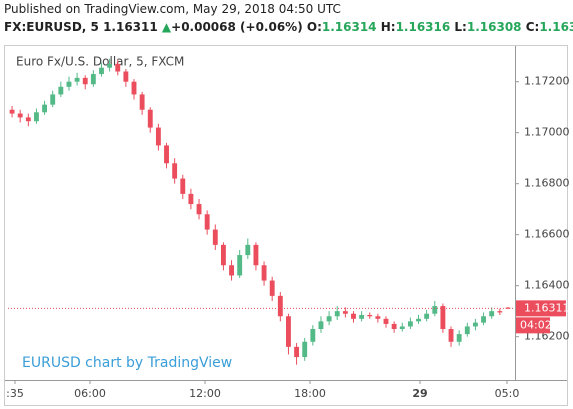 The height and width of the screenshot is (409, 573). Describe the element at coordinates (547, 81) in the screenshot. I see `y-tick-label: 1.17200` at that location.